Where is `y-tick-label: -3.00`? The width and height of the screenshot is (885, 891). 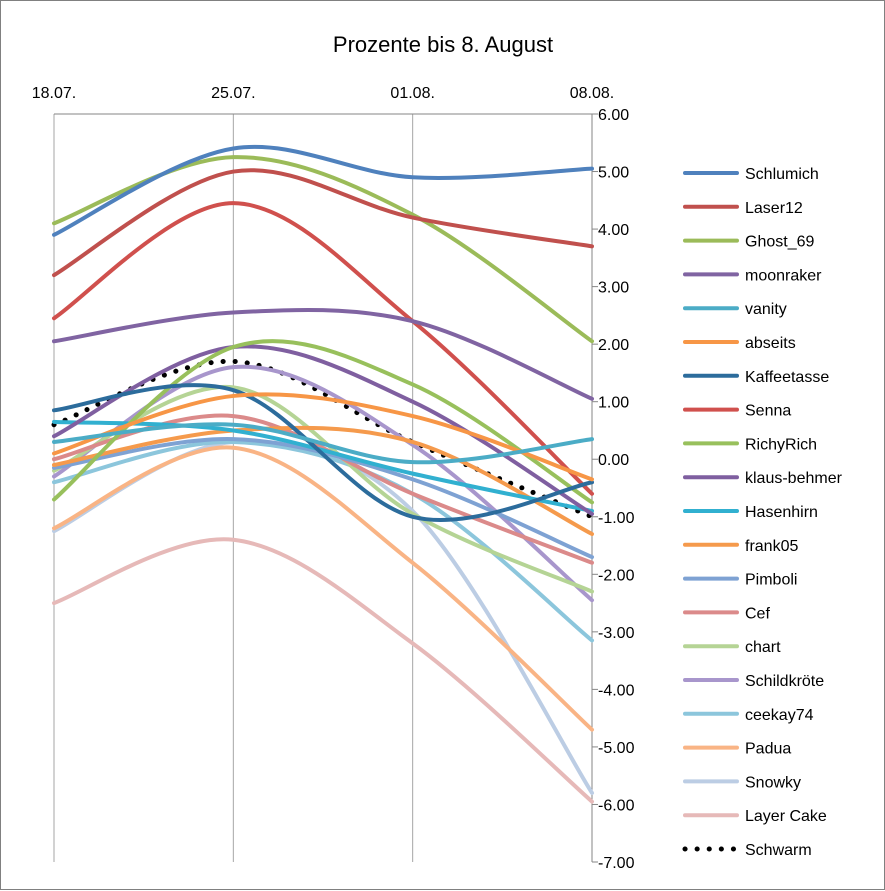
y-tick-label: -3.00 is located at coordinates (616, 633).